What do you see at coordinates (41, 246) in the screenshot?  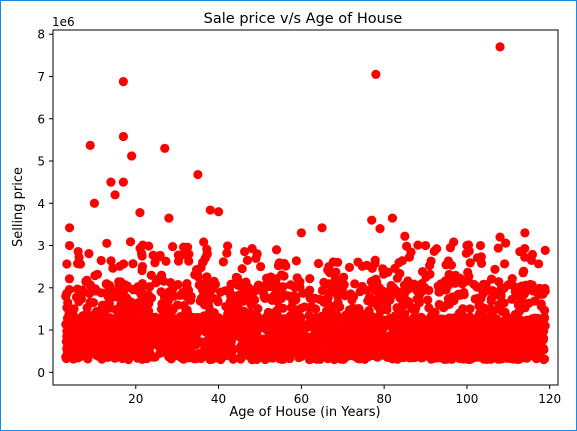 I see `y-tick-label-3: 3` at bounding box center [41, 246].